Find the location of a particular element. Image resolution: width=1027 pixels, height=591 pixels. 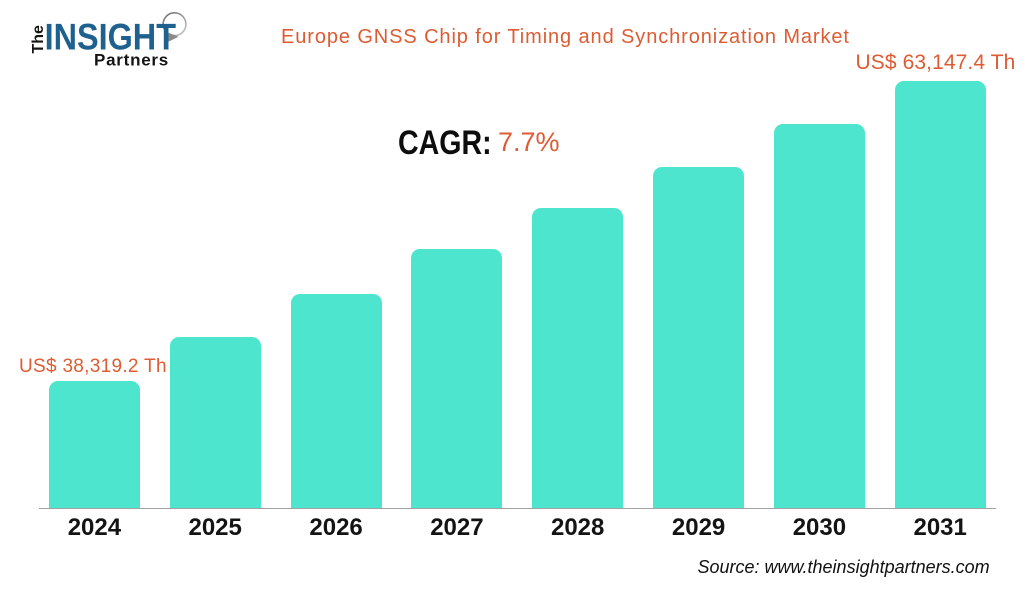

svg-text: Partners is located at coordinates (131, 59).